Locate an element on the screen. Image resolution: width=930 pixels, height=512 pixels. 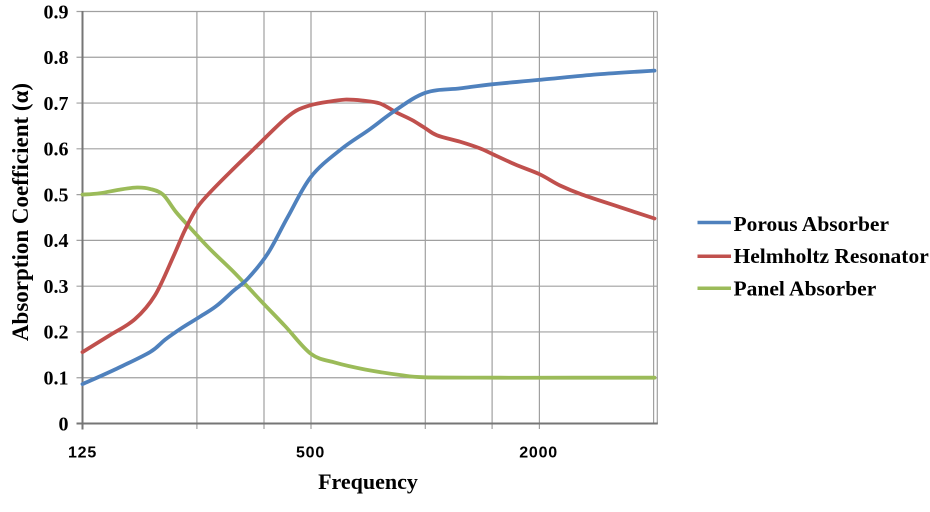
svg-text: 0.6 is located at coordinates (56, 150).